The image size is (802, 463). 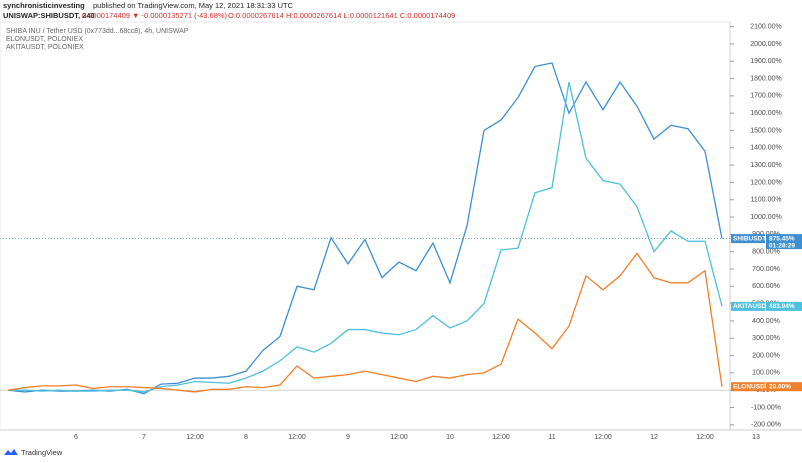 What do you see at coordinates (766, 113) in the screenshot?
I see `y-tick-label: 1600.00%` at bounding box center [766, 113].